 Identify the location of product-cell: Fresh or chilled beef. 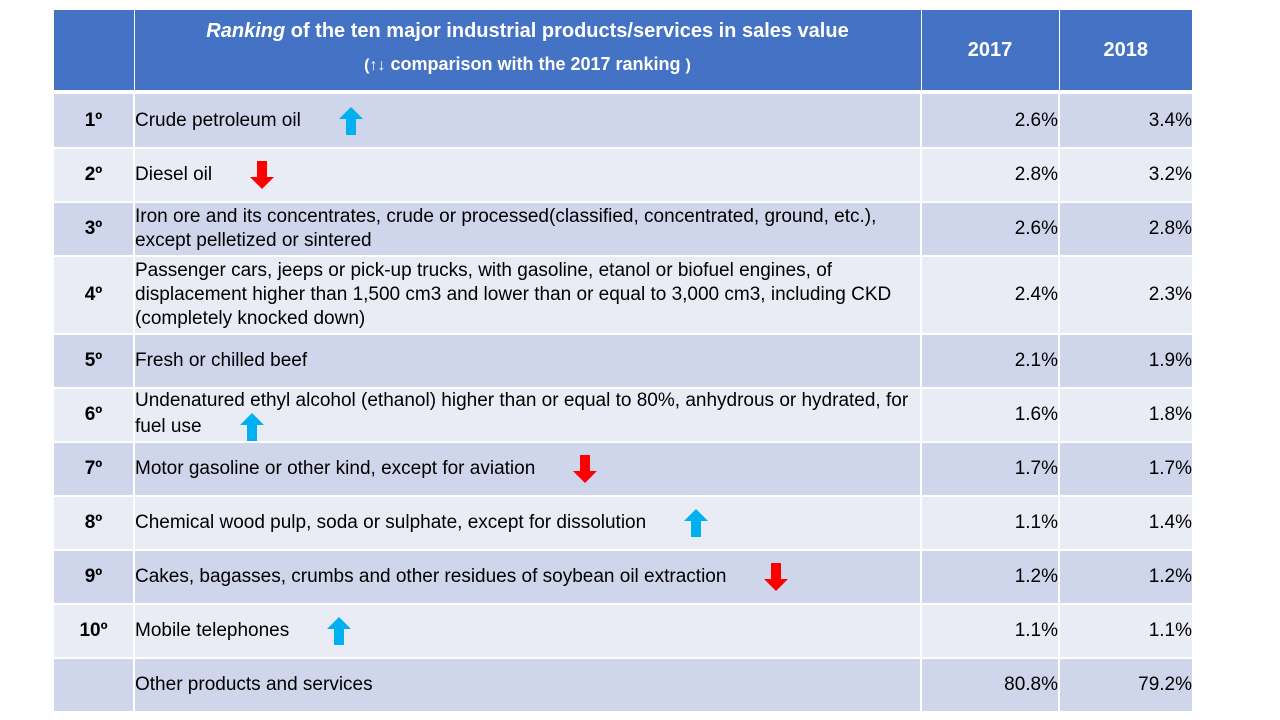
(528, 361).